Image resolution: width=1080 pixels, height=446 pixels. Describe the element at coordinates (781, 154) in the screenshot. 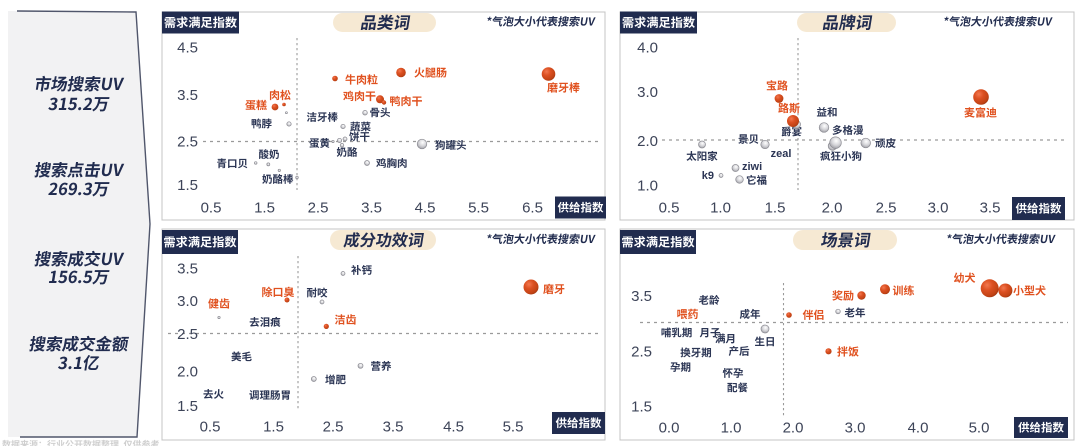

I see `svg-text: zeal` at that location.